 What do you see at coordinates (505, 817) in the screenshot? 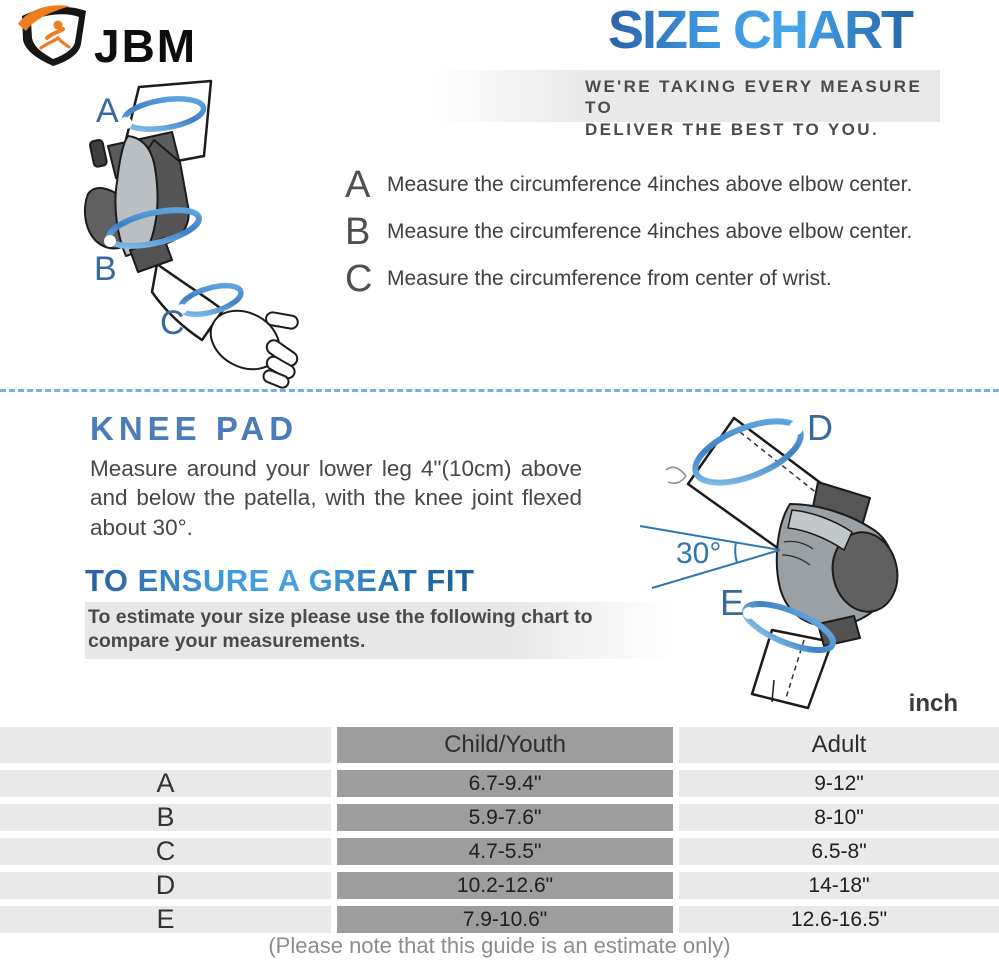
I see `table-cell-child: 5.9-7.6"` at bounding box center [505, 817].